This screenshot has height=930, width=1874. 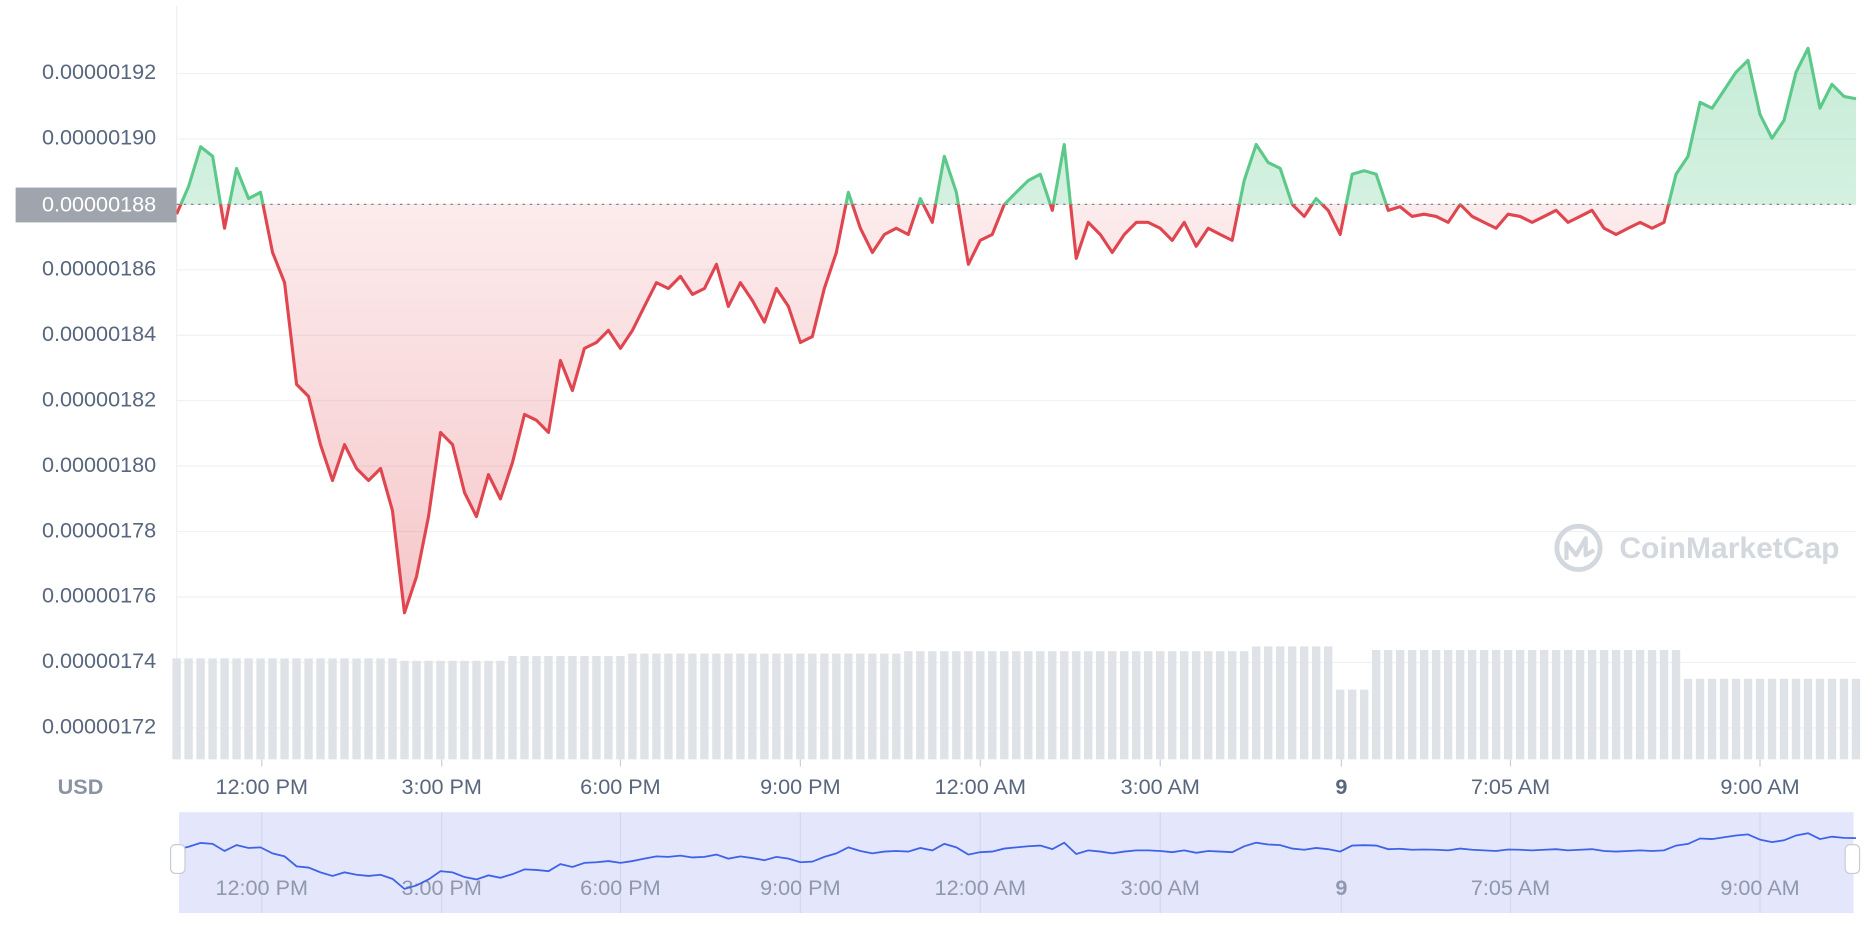 What do you see at coordinates (177, 859) in the screenshot?
I see `navigator-handle-left` at bounding box center [177, 859].